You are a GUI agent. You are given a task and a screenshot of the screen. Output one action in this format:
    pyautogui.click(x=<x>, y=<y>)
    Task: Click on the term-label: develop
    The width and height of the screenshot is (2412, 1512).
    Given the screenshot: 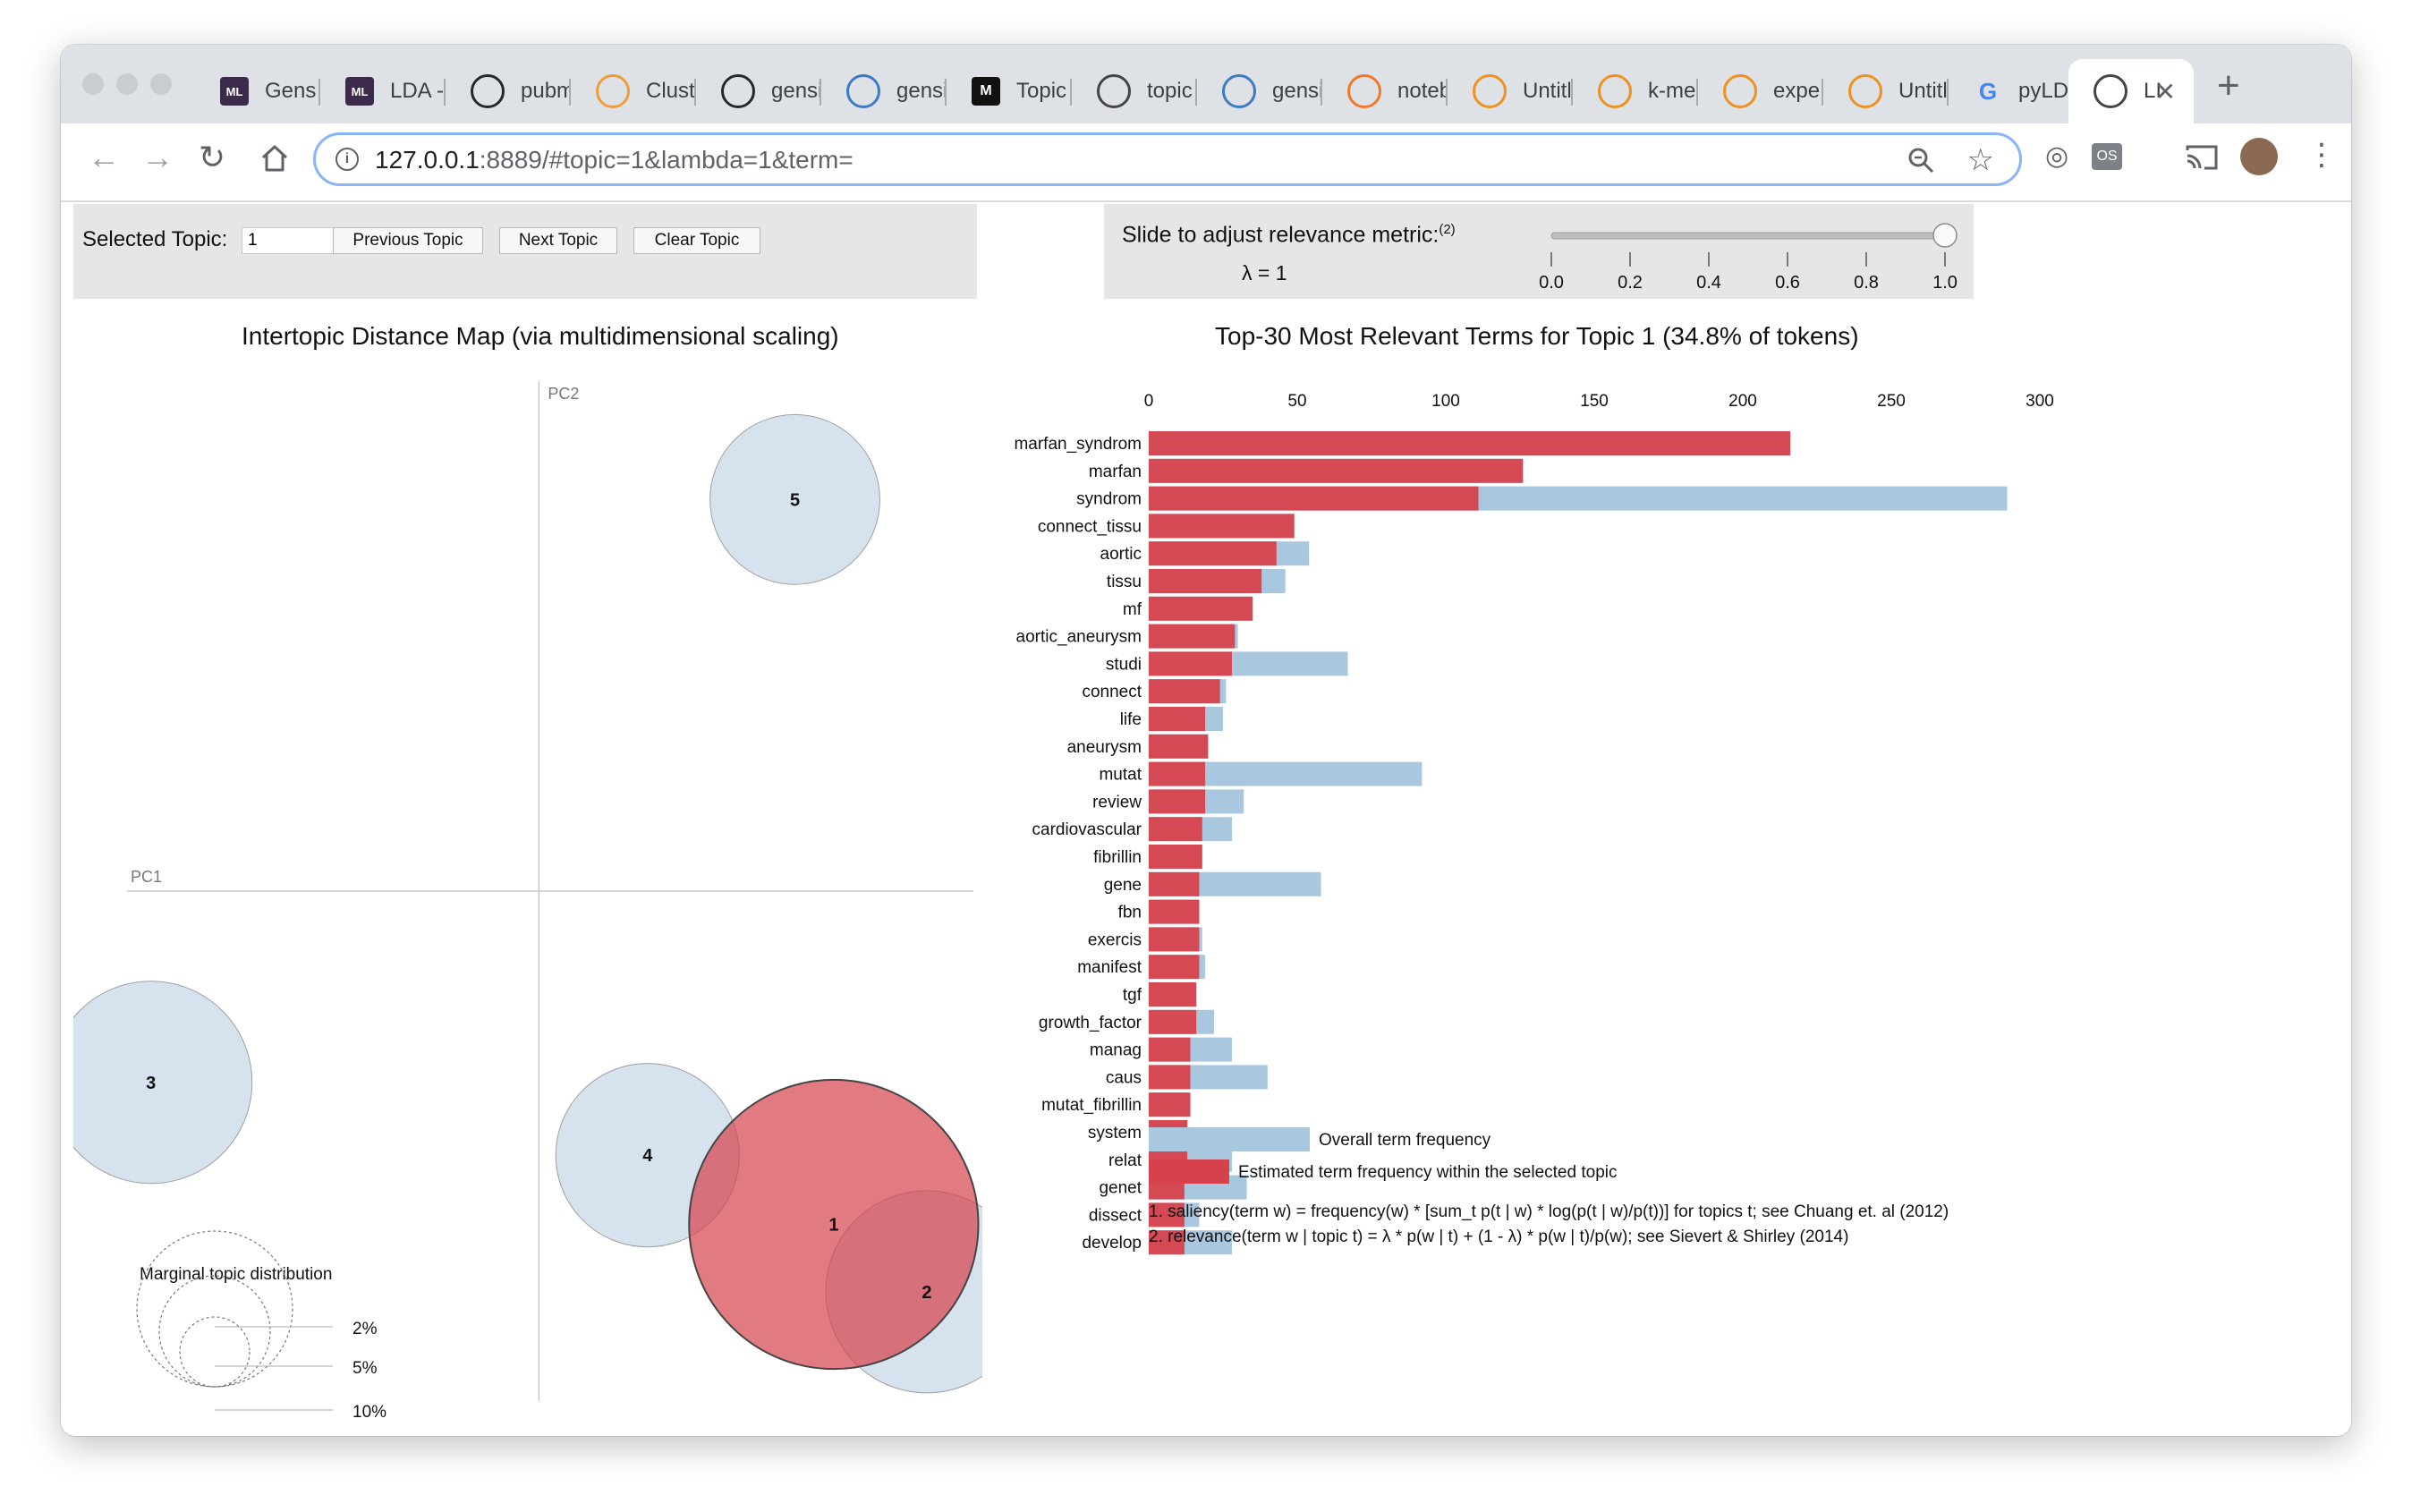 What is the action you would take?
    pyautogui.click(x=1112, y=1243)
    